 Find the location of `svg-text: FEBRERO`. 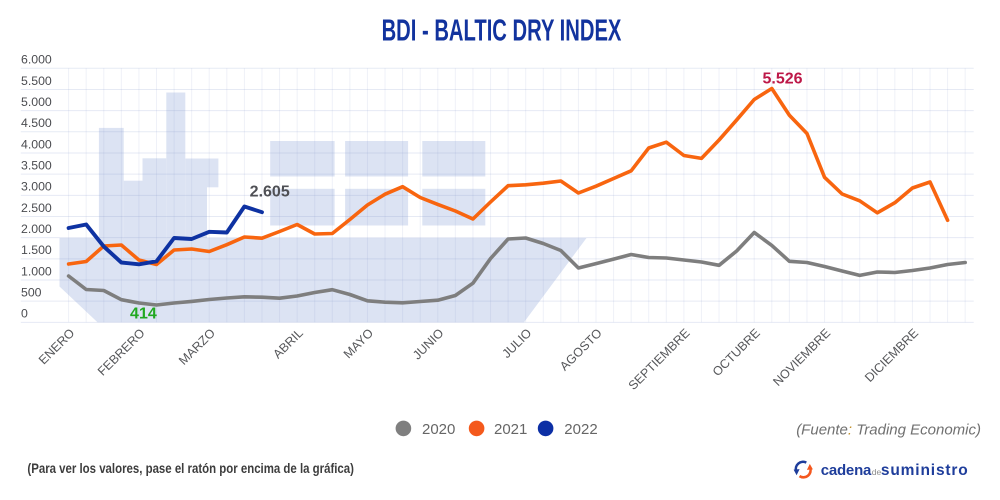

svg-text: FEBRERO is located at coordinates (121, 352).